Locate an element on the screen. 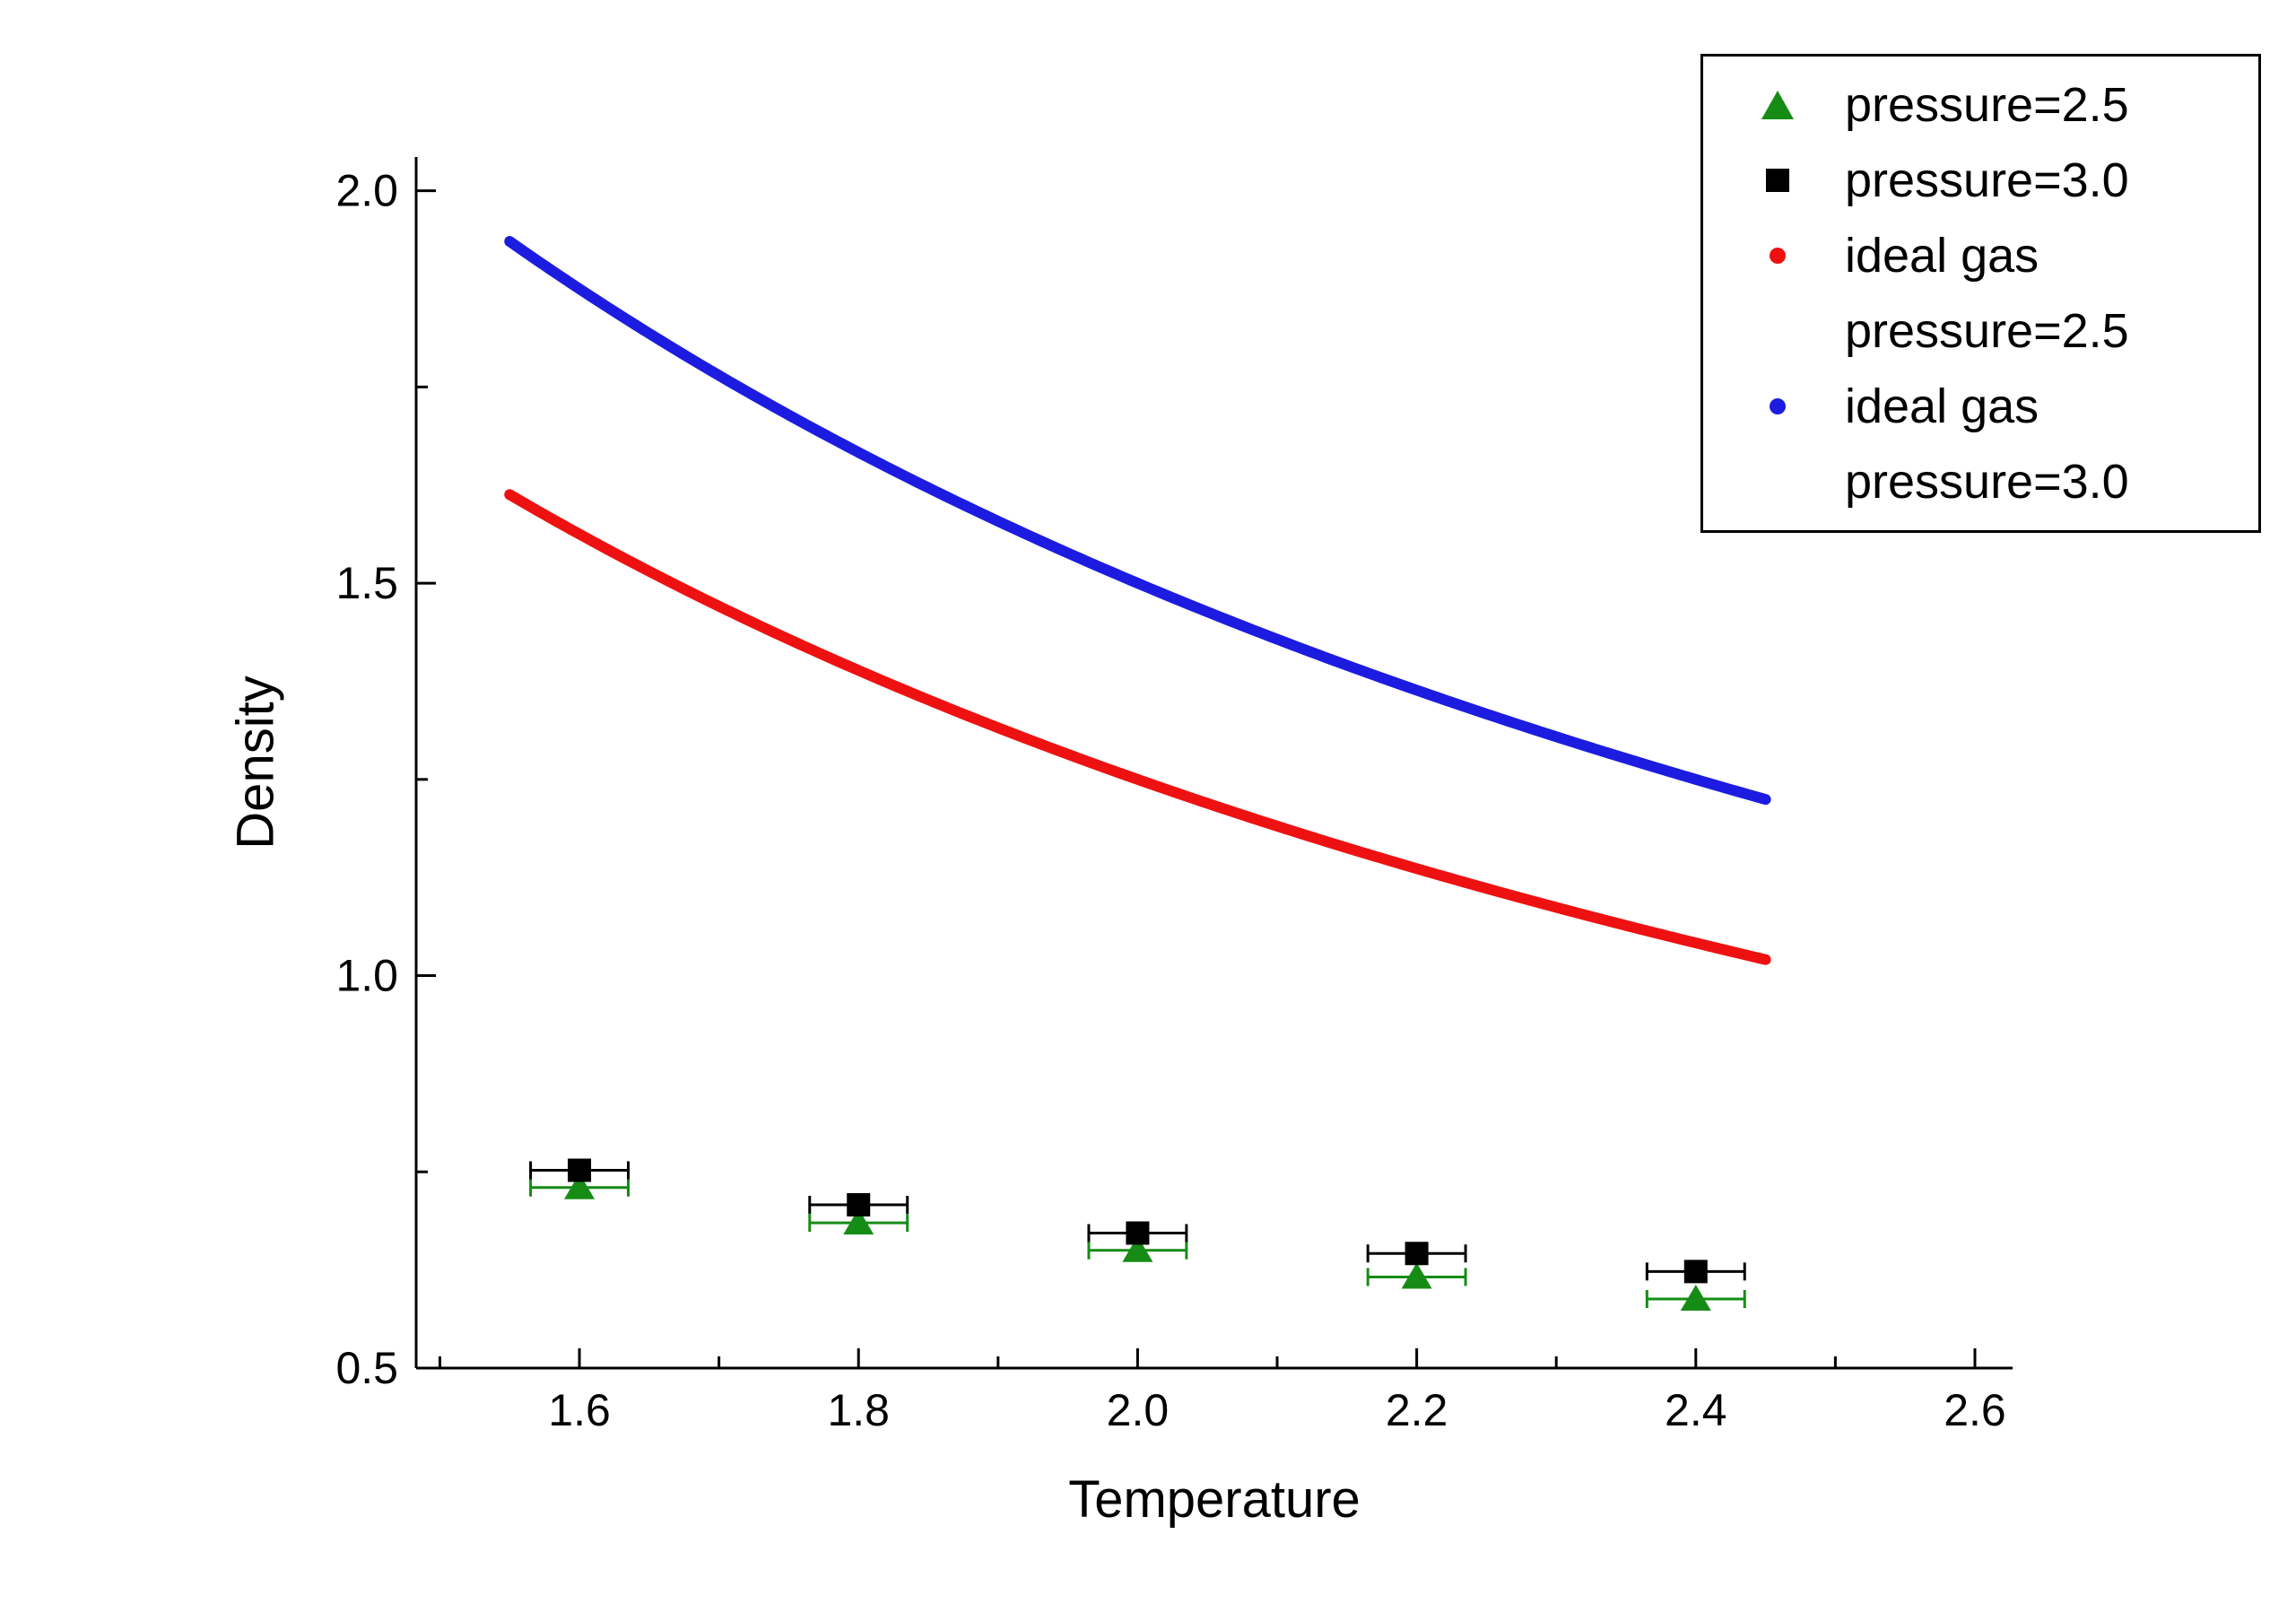 This screenshot has width=2296, height=1604. y-tick-label: 1.0 is located at coordinates (366, 976).